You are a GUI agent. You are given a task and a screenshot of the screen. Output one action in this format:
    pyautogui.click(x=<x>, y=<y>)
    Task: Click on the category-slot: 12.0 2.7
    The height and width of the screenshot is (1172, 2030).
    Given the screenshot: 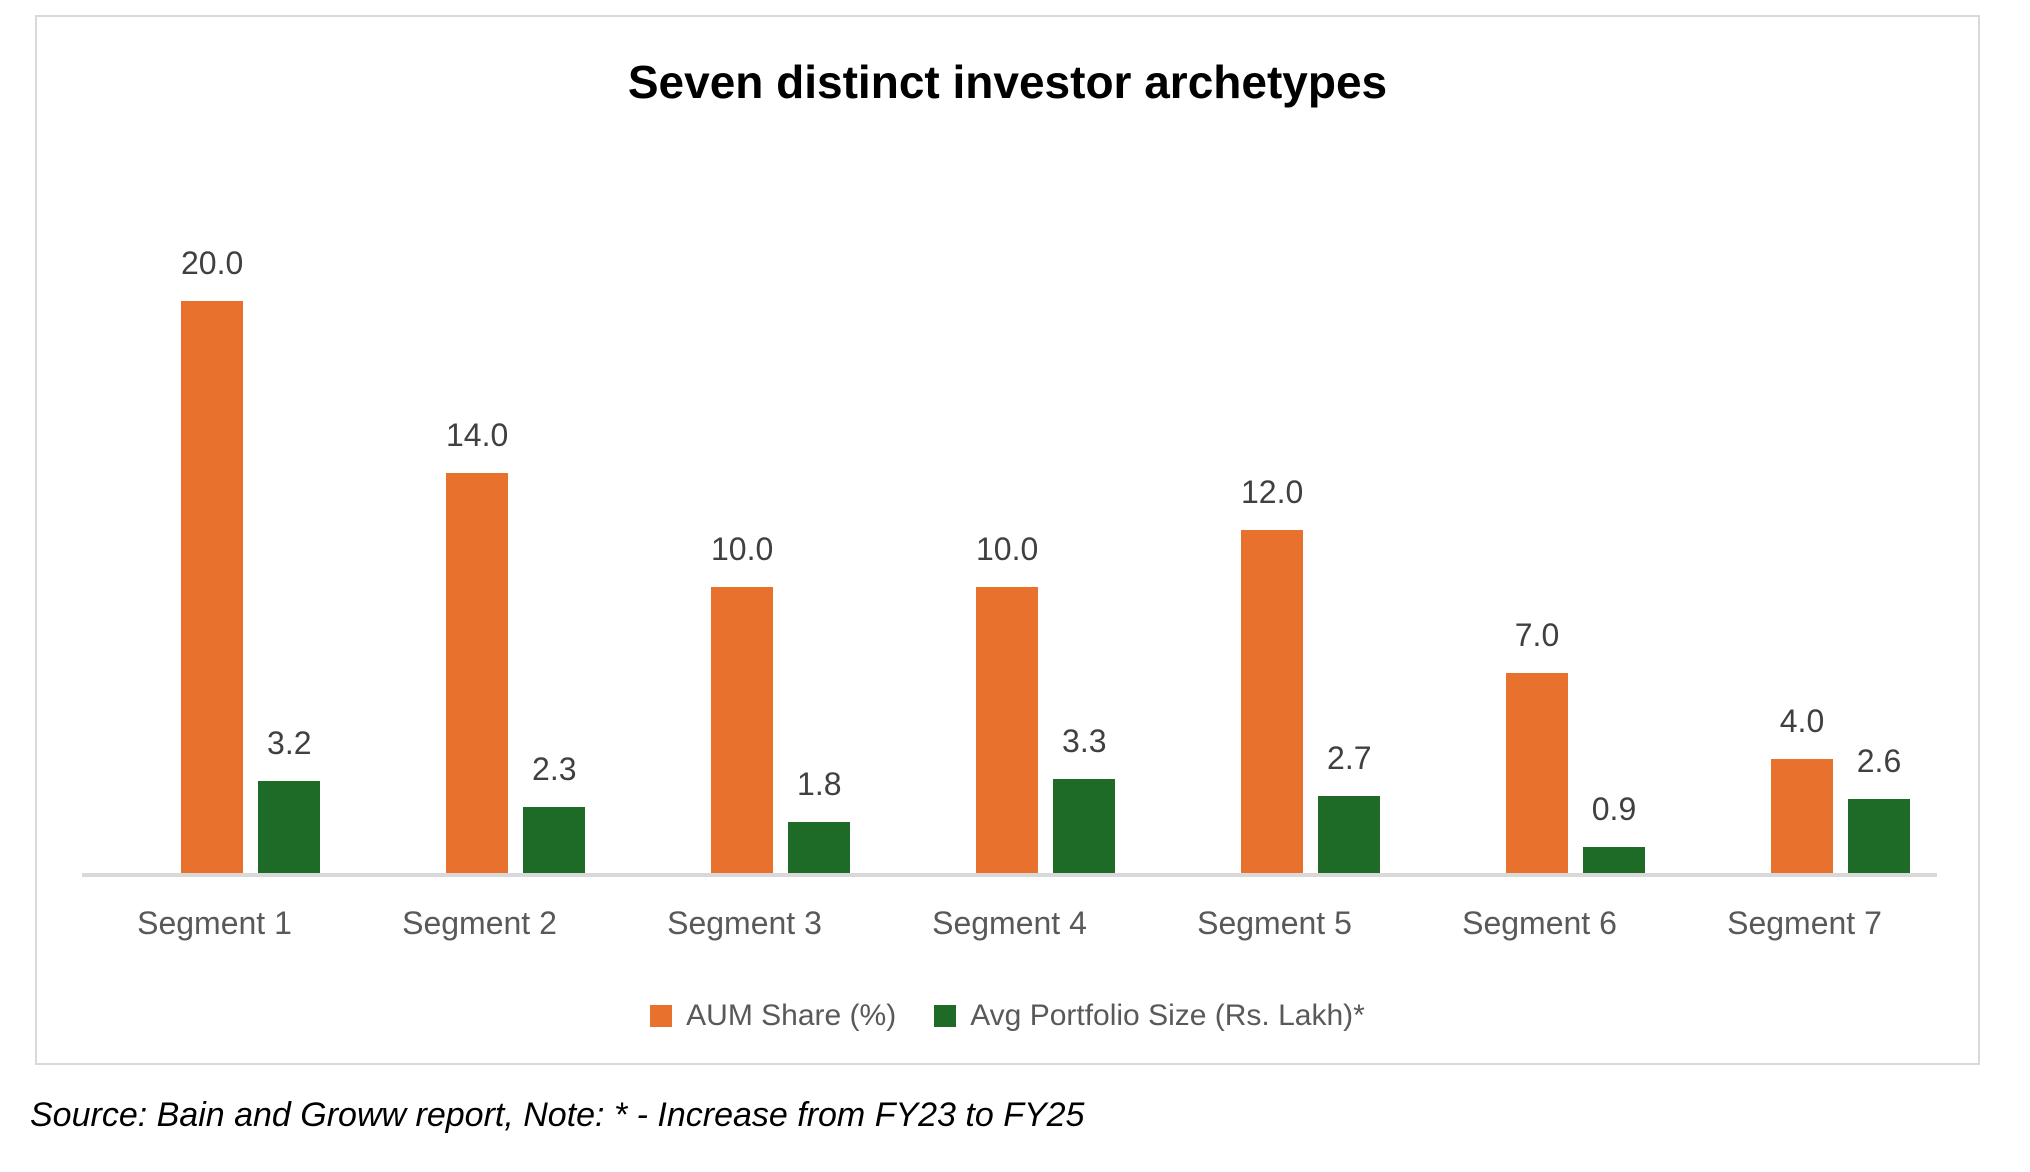 What is the action you would take?
    pyautogui.click(x=1274, y=519)
    